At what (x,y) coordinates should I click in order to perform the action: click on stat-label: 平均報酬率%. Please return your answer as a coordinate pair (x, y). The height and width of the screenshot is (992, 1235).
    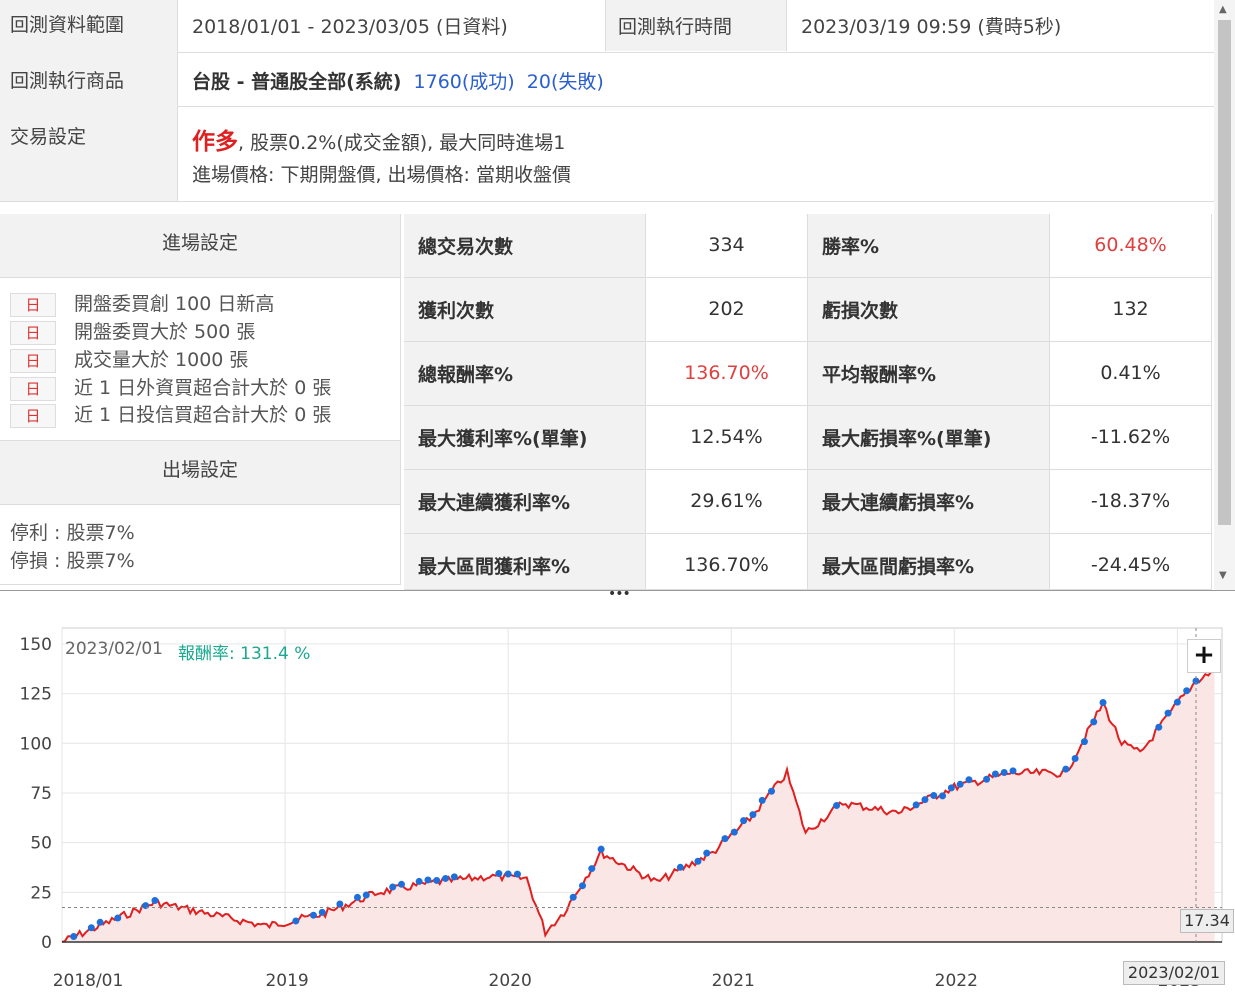
    Looking at the image, I should click on (929, 374).